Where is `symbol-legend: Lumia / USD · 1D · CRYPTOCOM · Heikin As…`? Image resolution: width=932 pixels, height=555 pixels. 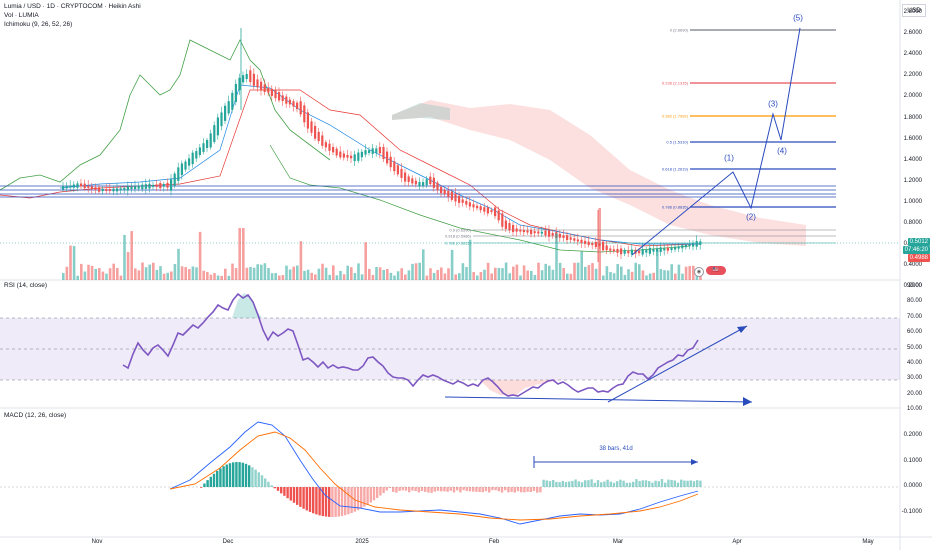
symbol-legend: Lumia / USD · 1D · CRYPTOCOM · Heikin As… is located at coordinates (72, 6).